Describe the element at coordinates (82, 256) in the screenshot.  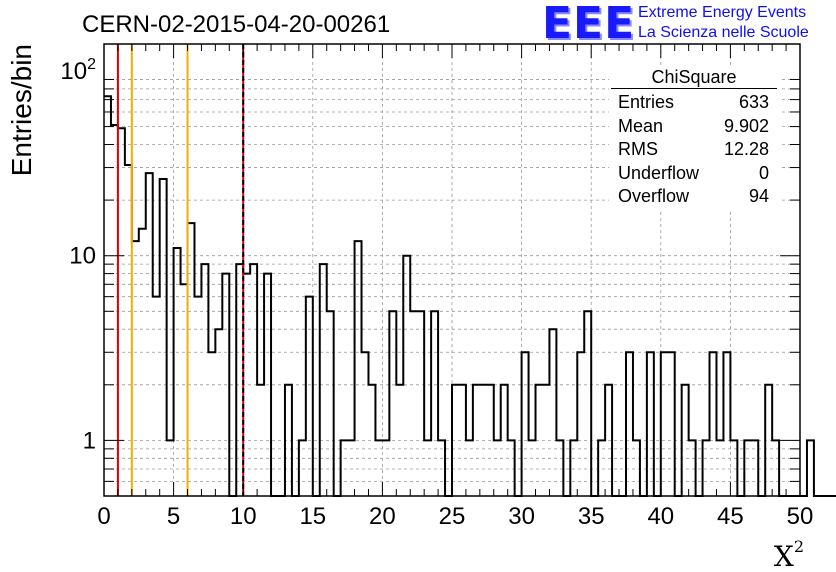
I see `y-tick-label: 10` at that location.